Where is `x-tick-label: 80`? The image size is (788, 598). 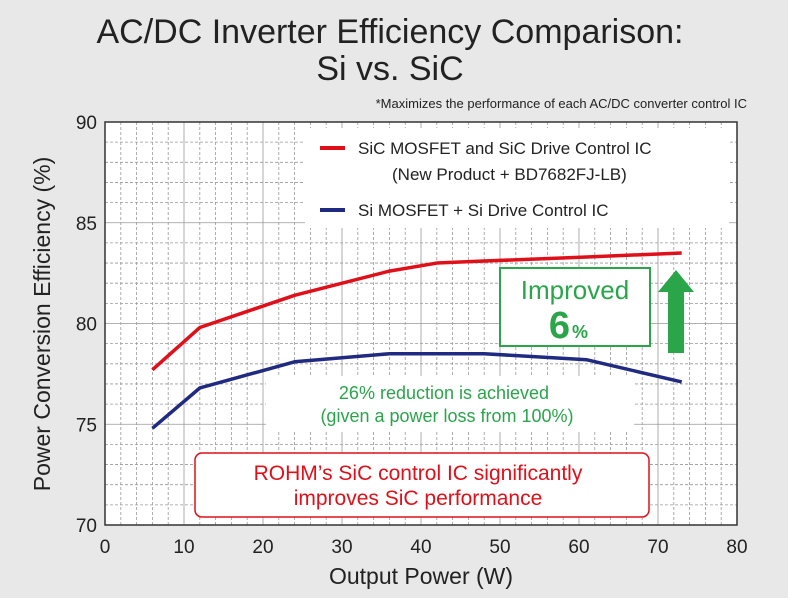 x-tick-label: 80 is located at coordinates (736, 547).